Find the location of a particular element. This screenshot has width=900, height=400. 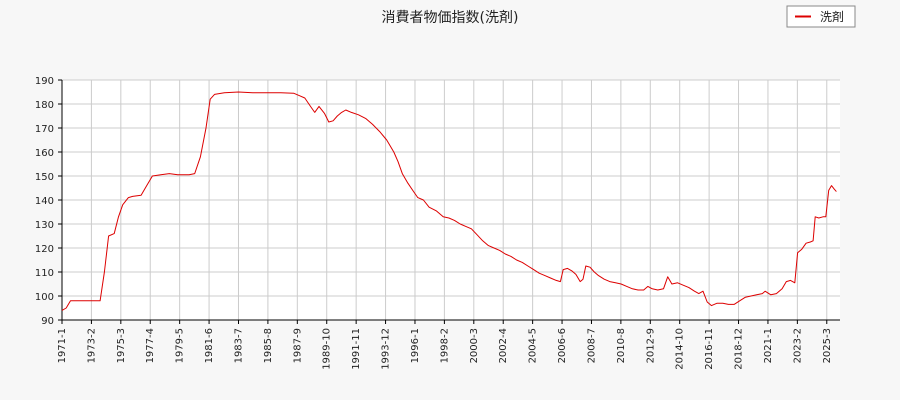

y-tick-label: 100 is located at coordinates (44, 297).